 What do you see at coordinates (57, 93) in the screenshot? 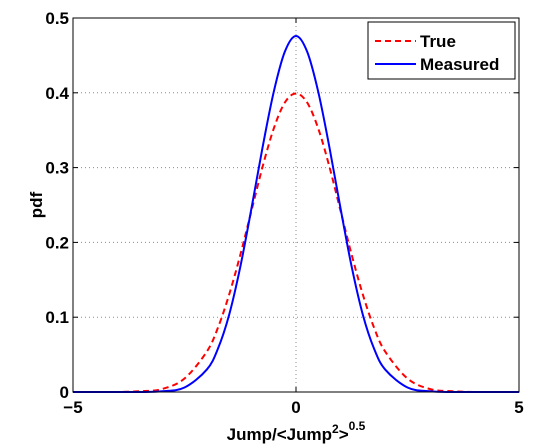
I see `y-tick-label: 0.4` at bounding box center [57, 93].